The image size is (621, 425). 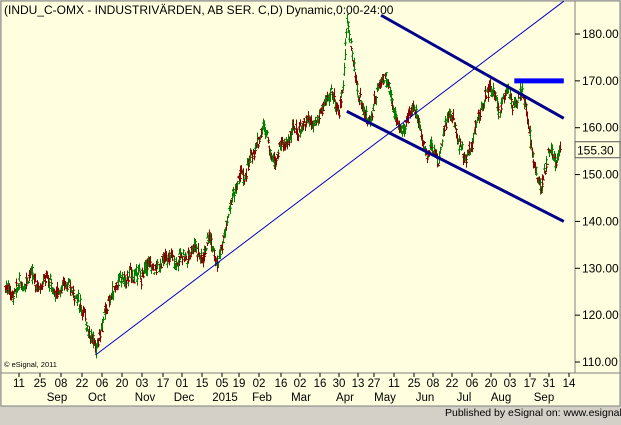 What do you see at coordinates (600, 221) in the screenshot?
I see `y-tick-label: 140.00` at bounding box center [600, 221].